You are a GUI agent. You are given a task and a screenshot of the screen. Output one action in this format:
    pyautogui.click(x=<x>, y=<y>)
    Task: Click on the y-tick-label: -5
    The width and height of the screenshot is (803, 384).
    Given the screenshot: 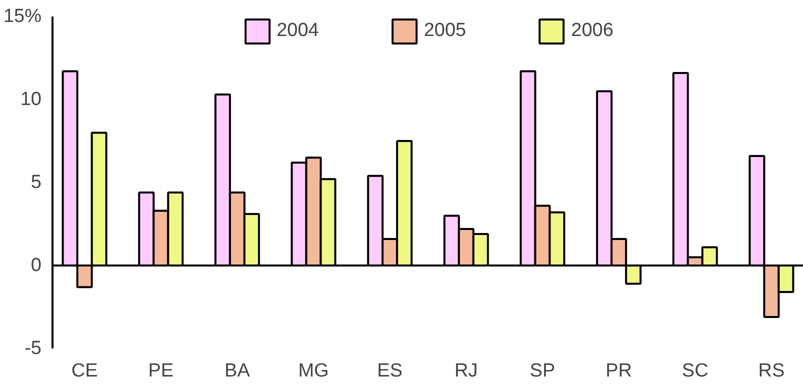 What is the action you would take?
    pyautogui.click(x=33, y=348)
    